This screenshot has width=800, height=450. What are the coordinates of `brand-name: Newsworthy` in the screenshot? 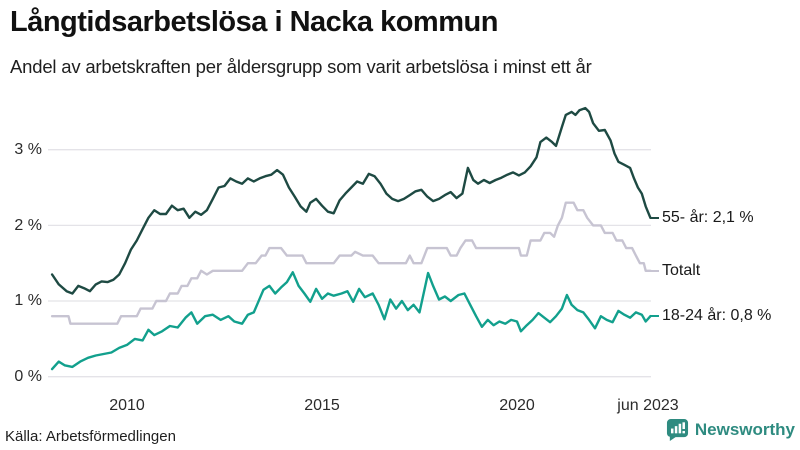 It's located at (744, 429).